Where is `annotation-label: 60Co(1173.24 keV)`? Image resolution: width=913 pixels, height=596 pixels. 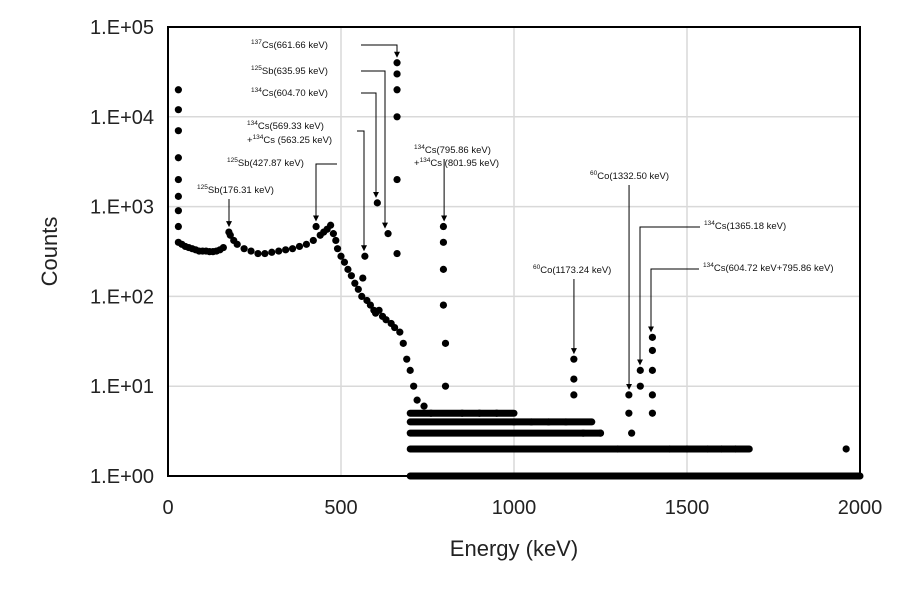 annotation-label: 60Co(1173.24 keV) is located at coordinates (572, 270).